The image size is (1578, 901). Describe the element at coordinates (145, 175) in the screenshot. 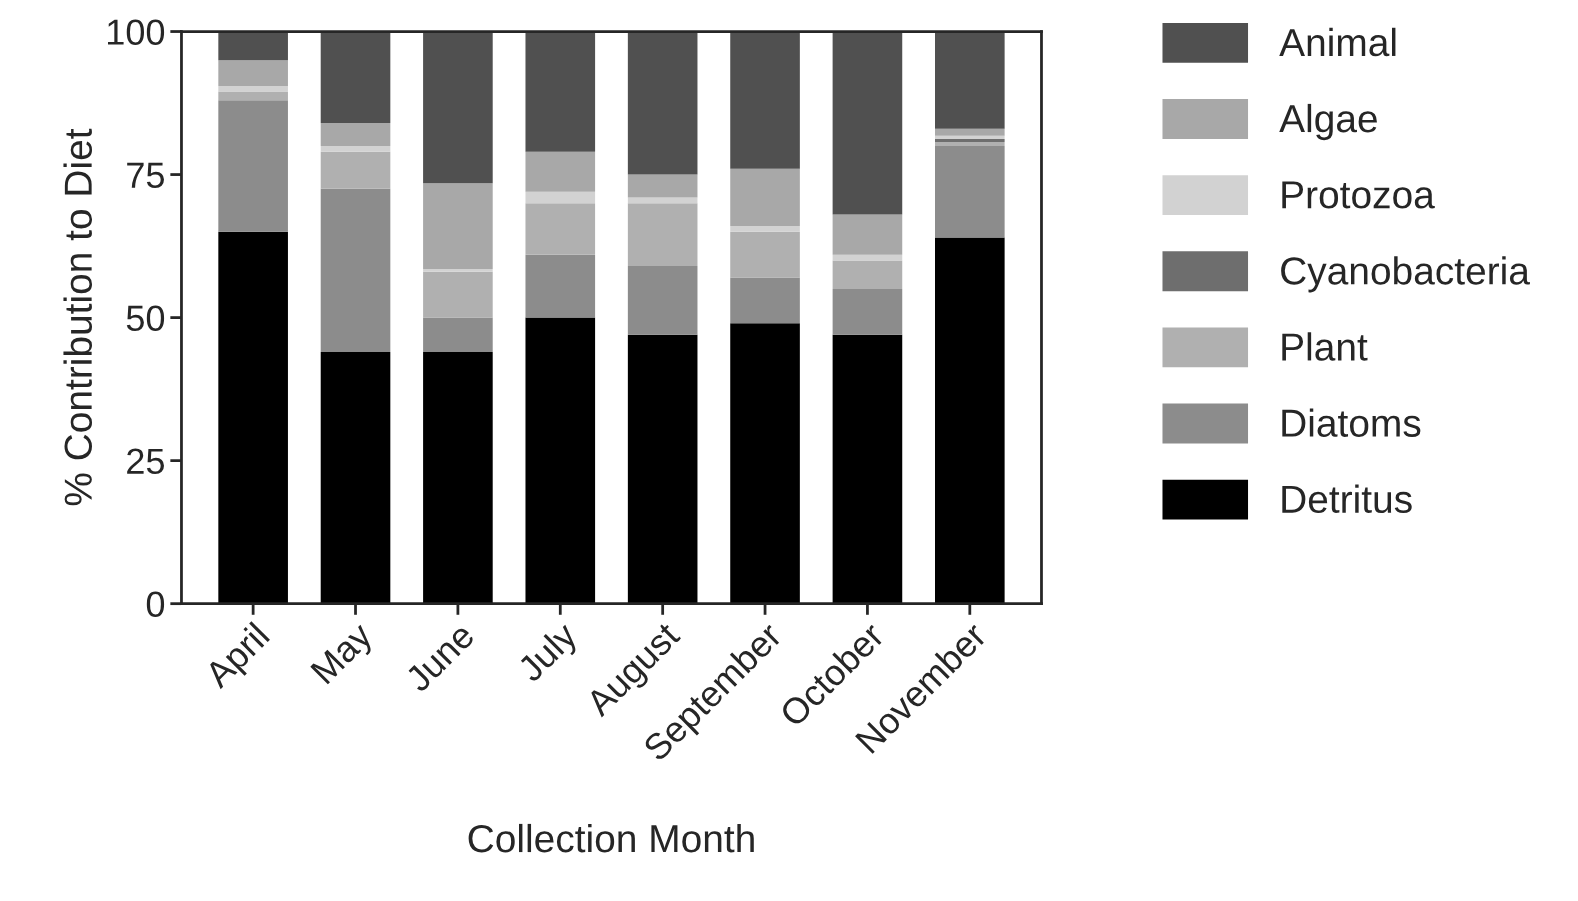

I see `y-tick-label: 75` at that location.